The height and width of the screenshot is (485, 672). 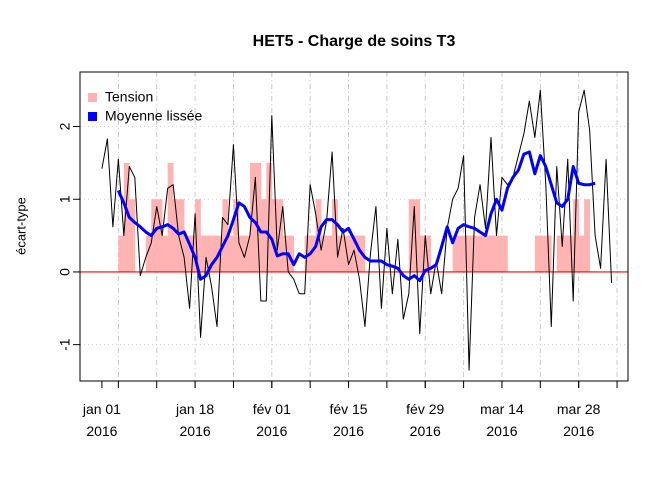 What do you see at coordinates (65, 344) in the screenshot?
I see `y-tick-label: -1` at bounding box center [65, 344].